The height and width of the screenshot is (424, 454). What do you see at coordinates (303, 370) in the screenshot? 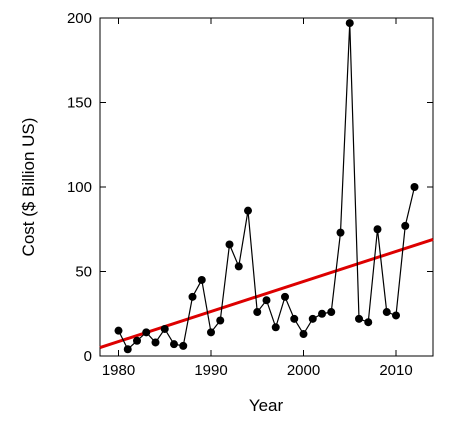
I see `x-tick-label: 2000` at bounding box center [303, 370].